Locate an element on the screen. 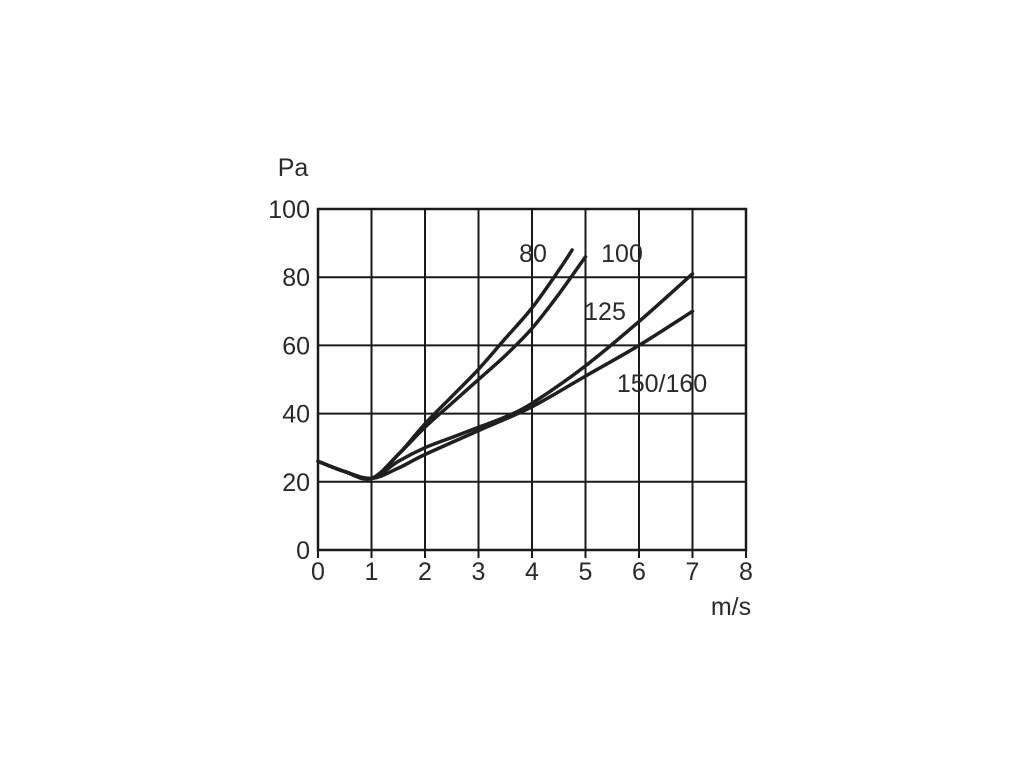 The width and height of the screenshot is (1024, 768). y-axis-unit-label: Pa is located at coordinates (293, 168).